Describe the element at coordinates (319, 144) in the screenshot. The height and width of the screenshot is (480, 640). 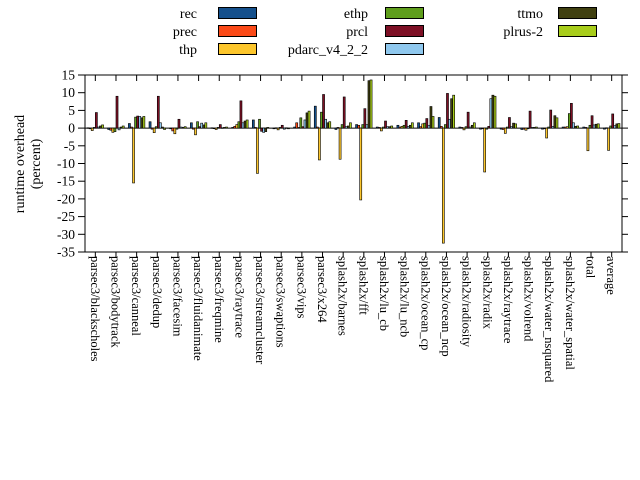
I see `bar-thp-parsec3-x264` at that location.